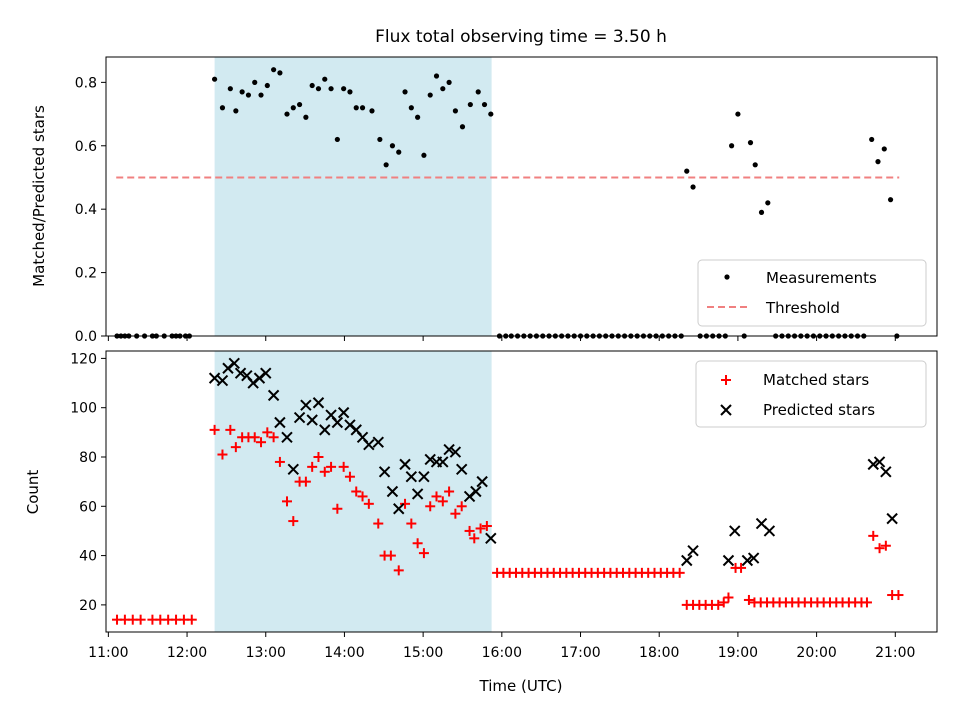  What do you see at coordinates (659, 653) in the screenshot?
I see `x-tick-label: 18:00` at bounding box center [659, 653].